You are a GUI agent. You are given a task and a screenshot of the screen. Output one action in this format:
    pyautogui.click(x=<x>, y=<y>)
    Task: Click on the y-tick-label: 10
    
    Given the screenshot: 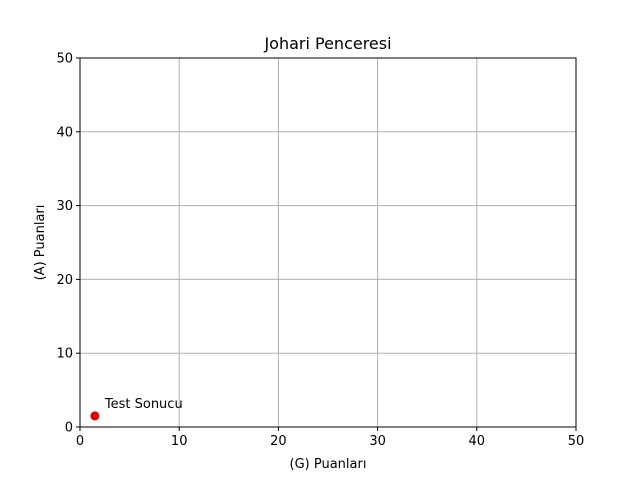 What is the action you would take?
    pyautogui.click(x=64, y=354)
    